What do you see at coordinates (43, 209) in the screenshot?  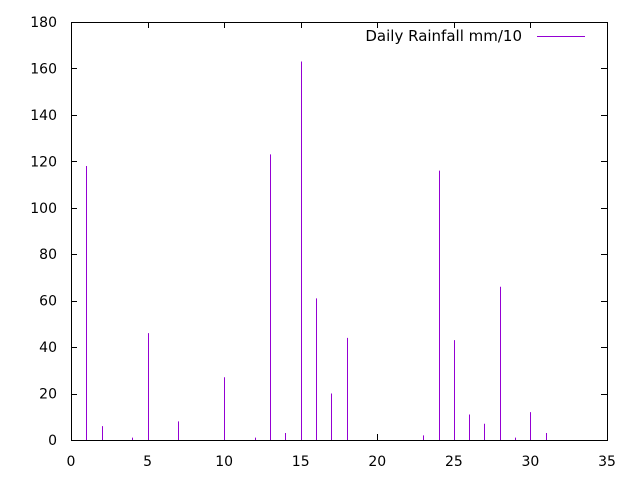 I see `y-tick-label: 100` at bounding box center [43, 209].